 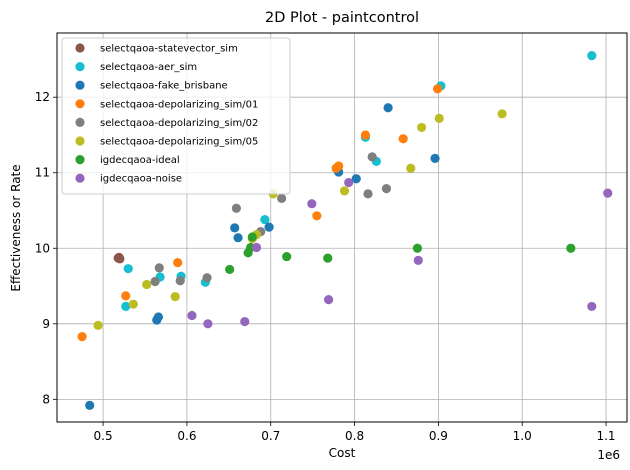 I want to click on x-tick-label: 0.5, so click(x=103, y=436).